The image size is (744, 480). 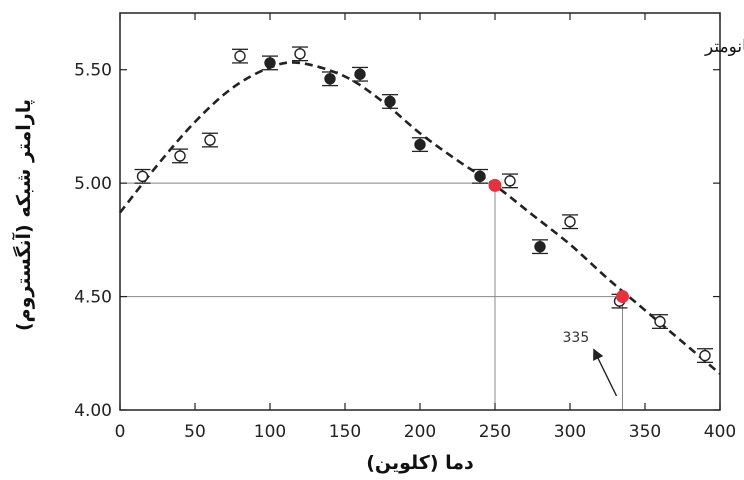 I want to click on annotation-label: 335, so click(x=576, y=338).